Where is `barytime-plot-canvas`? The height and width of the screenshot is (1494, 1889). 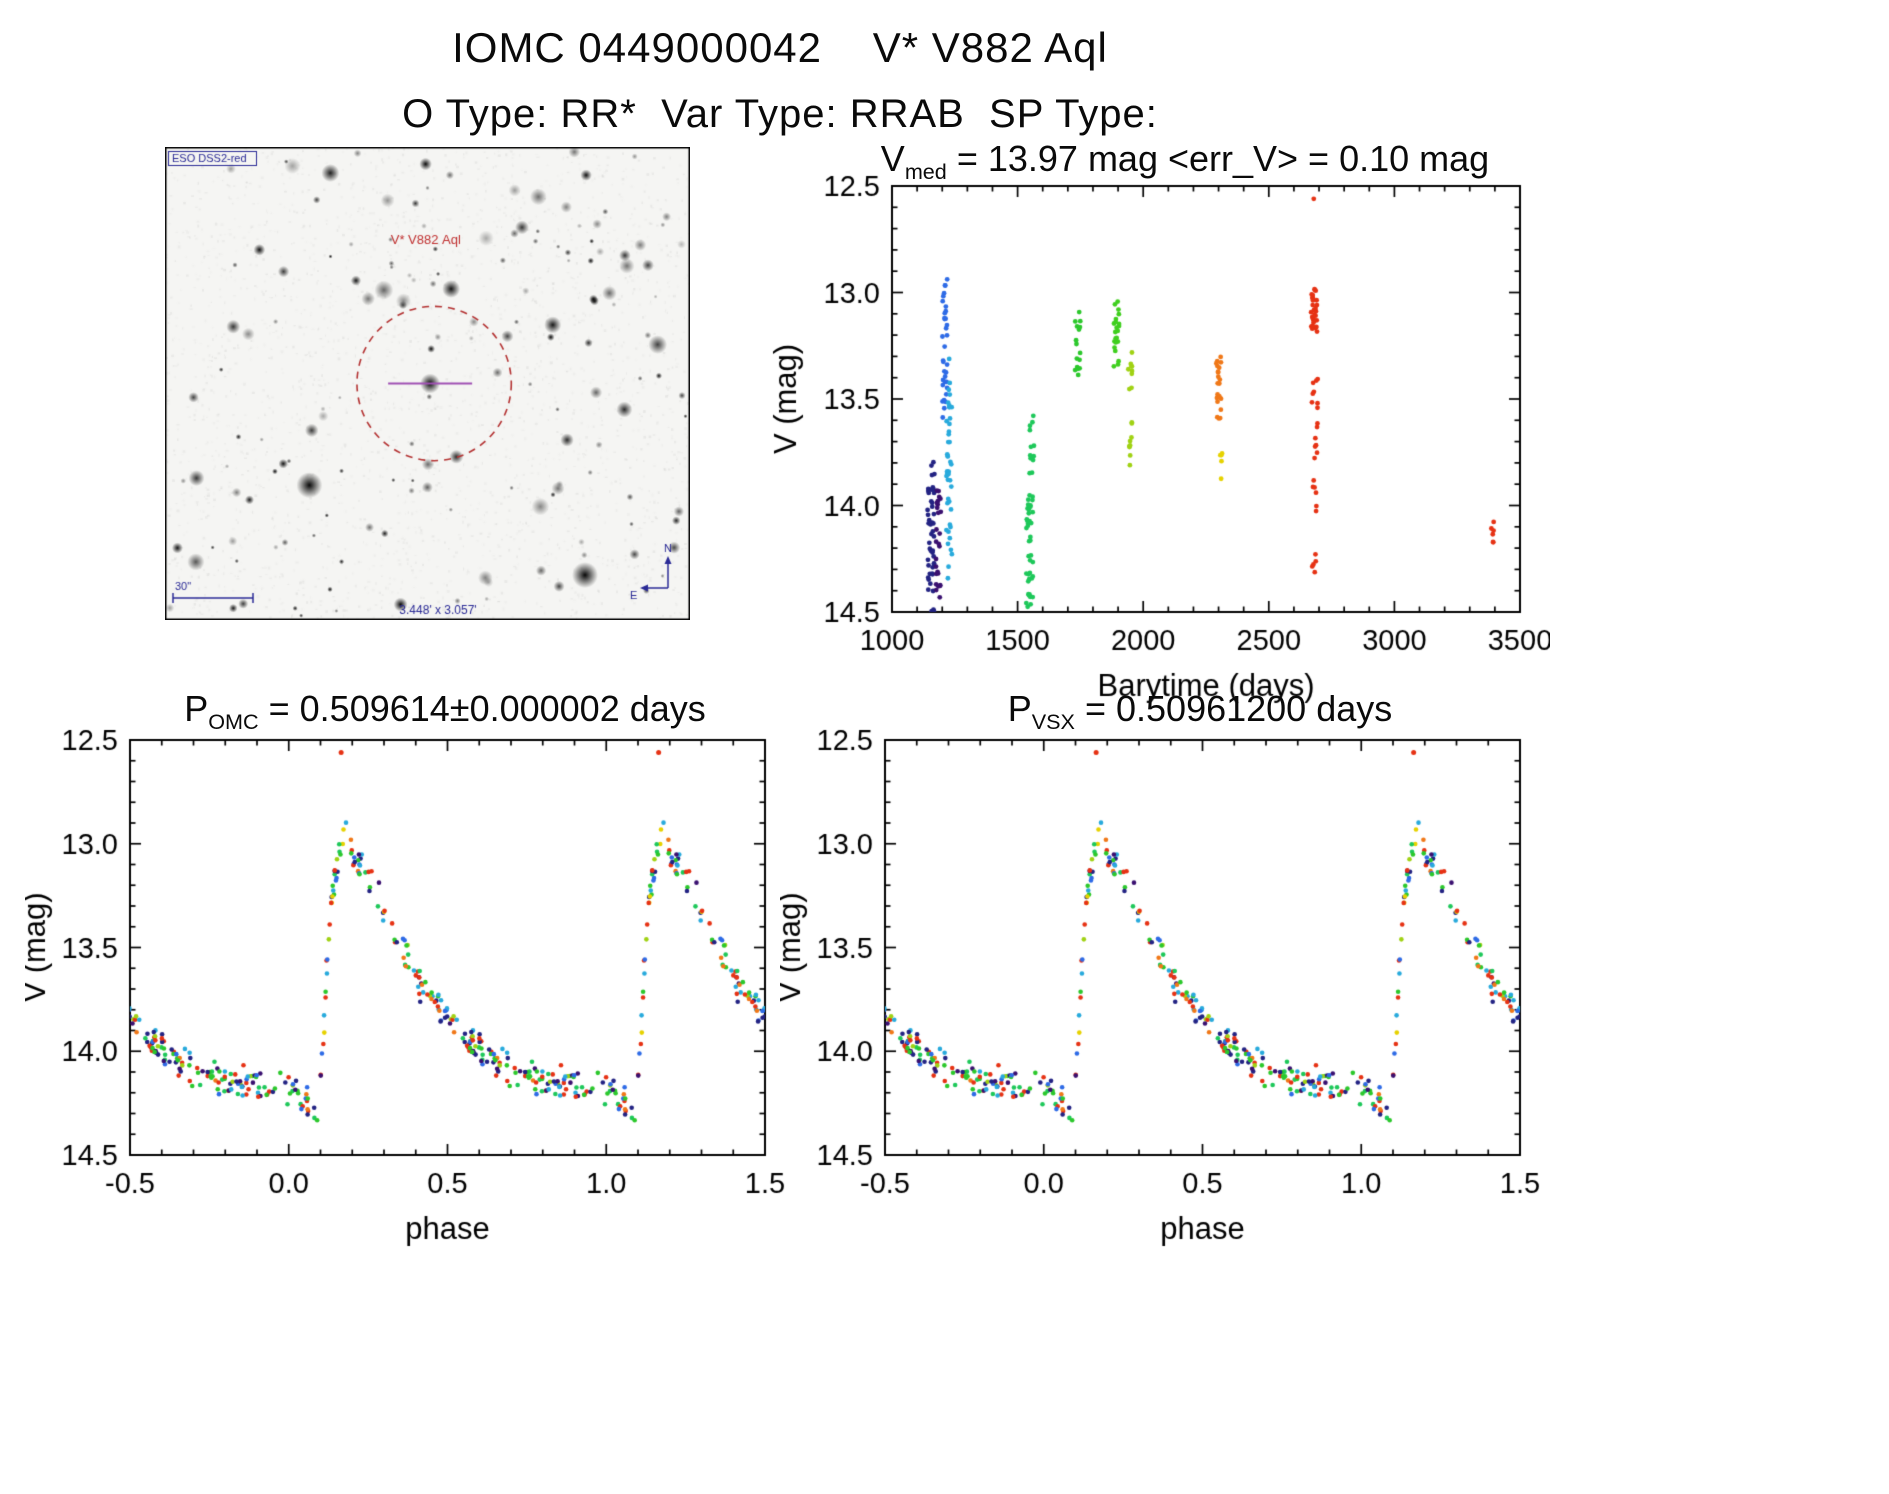
barytime-plot-canvas is located at coordinates (1160, 437).